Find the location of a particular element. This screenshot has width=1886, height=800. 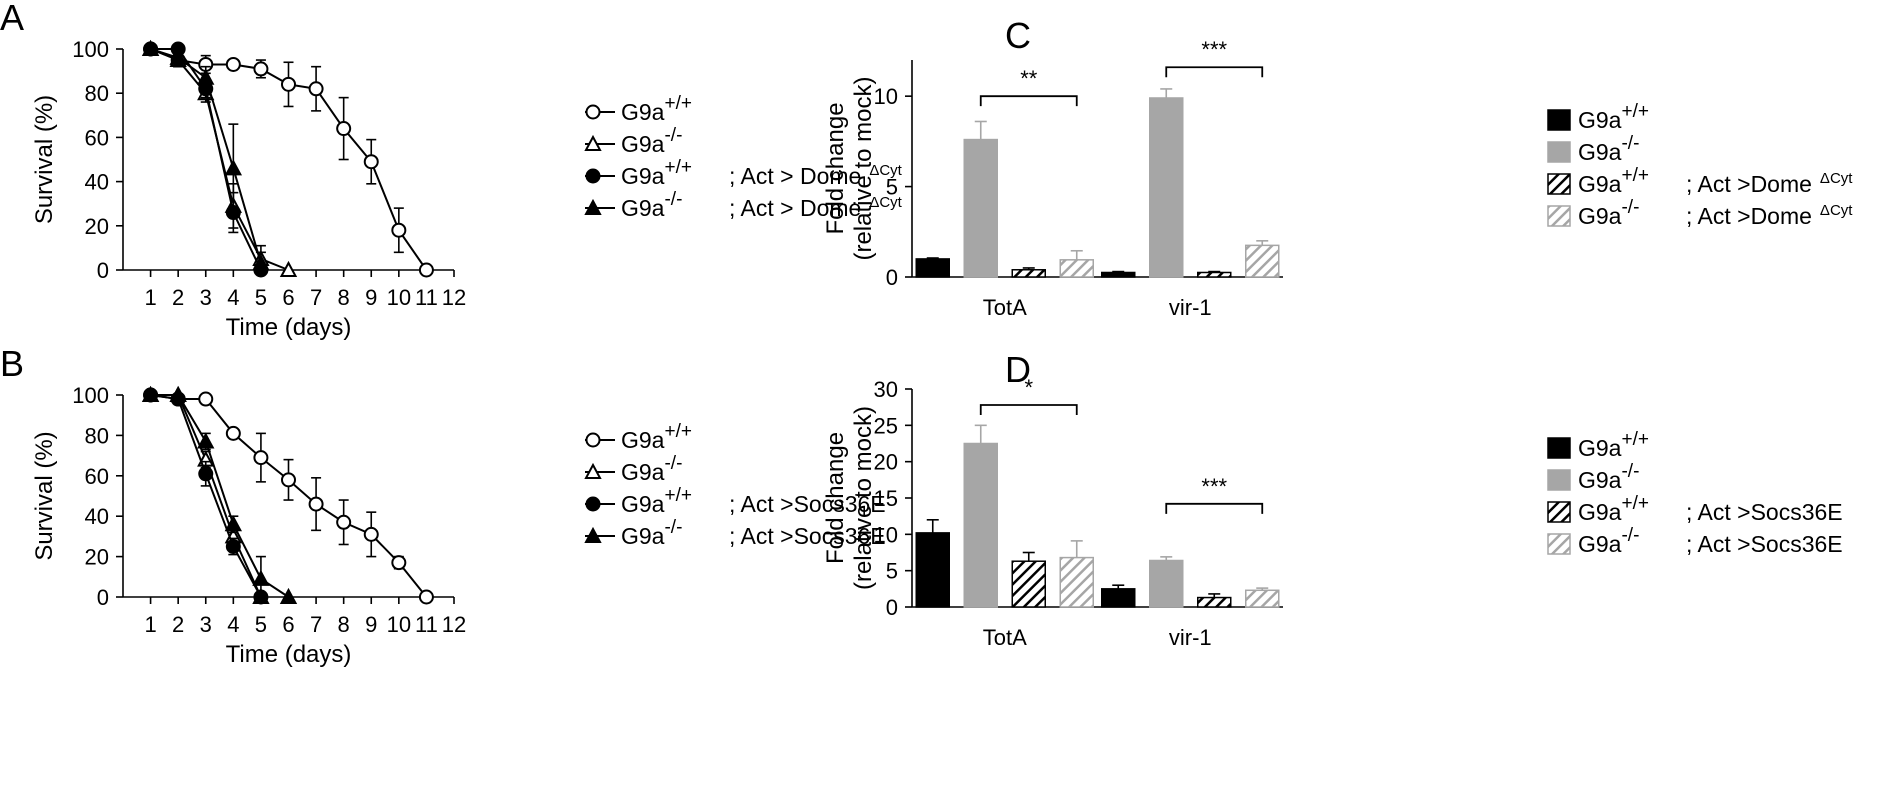

significance-bracket: * is located at coordinates (1028, 395).